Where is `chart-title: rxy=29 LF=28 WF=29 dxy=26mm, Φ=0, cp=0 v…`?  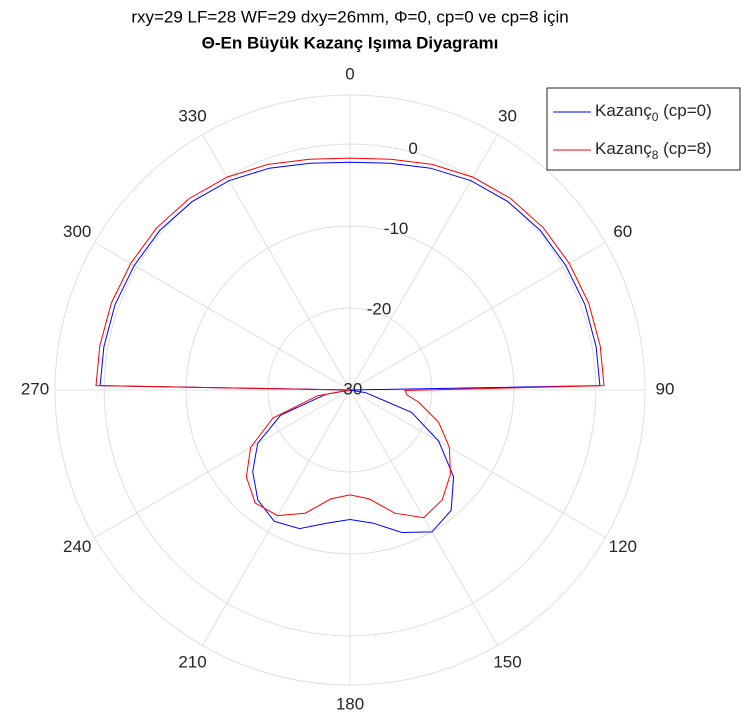
chart-title: rxy=29 LF=28 WF=29 dxy=26mm, Φ=0, cp=0 v… is located at coordinates (349, 16).